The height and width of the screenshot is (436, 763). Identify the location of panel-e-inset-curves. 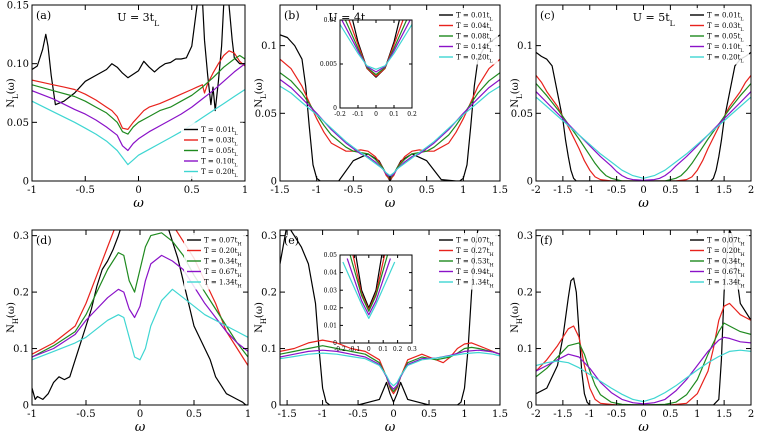
(369, 287).